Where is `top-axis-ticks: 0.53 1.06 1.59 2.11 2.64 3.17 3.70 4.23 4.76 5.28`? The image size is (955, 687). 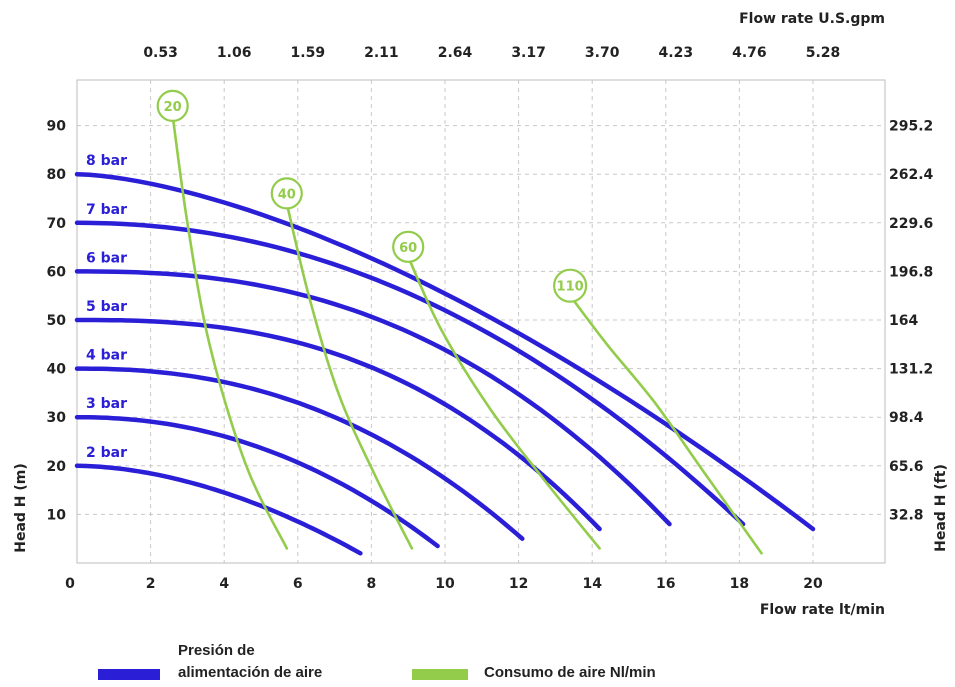
top-axis-ticks: 0.53 1.06 1.59 2.11 2.64 3.17 3.70 4.23 4.76 5.28 is located at coordinates (491, 53).